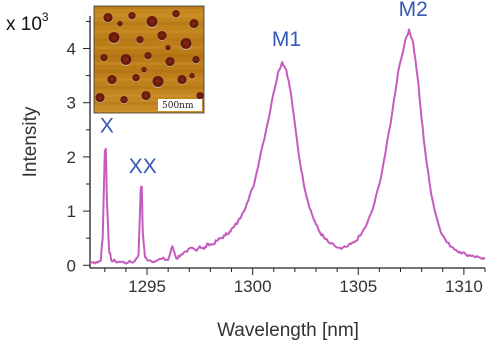 This screenshot has height=346, width=487. What do you see at coordinates (24, 24) in the screenshot?
I see `y-multiplier-base: x 10` at bounding box center [24, 24].